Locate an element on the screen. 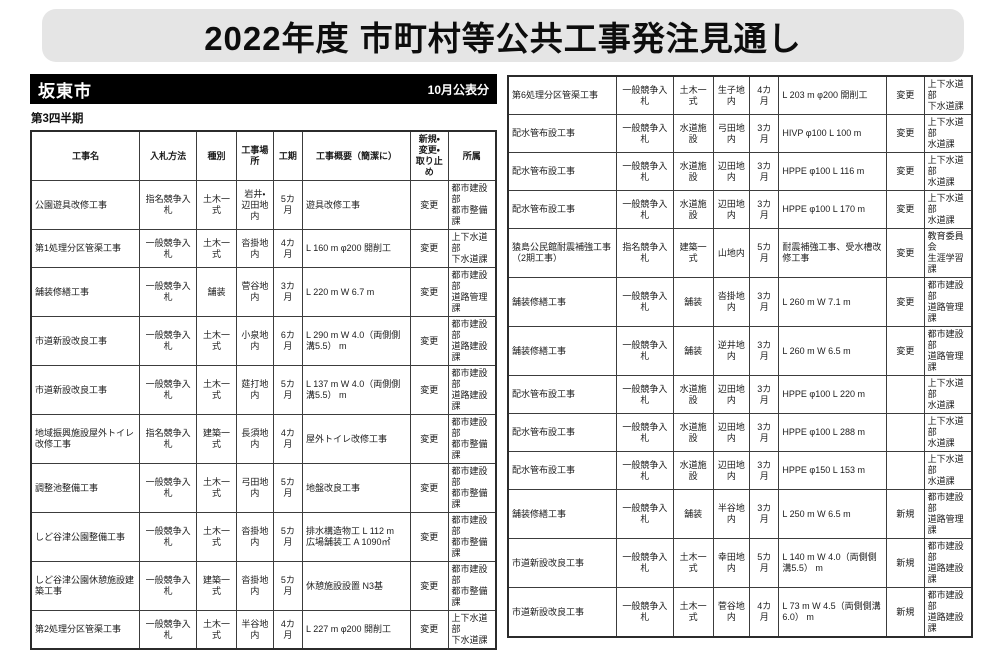  column-header: 工事名 is located at coordinates (85, 155).